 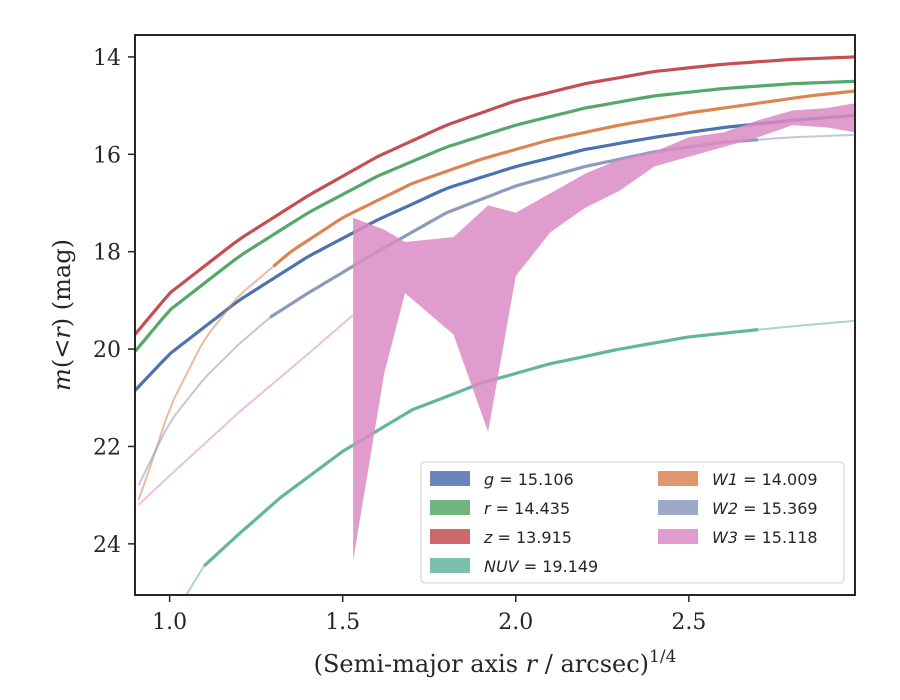 What do you see at coordinates (62, 315) in the screenshot?
I see `y-axis-title: m(<r) (mag)` at bounding box center [62, 315].